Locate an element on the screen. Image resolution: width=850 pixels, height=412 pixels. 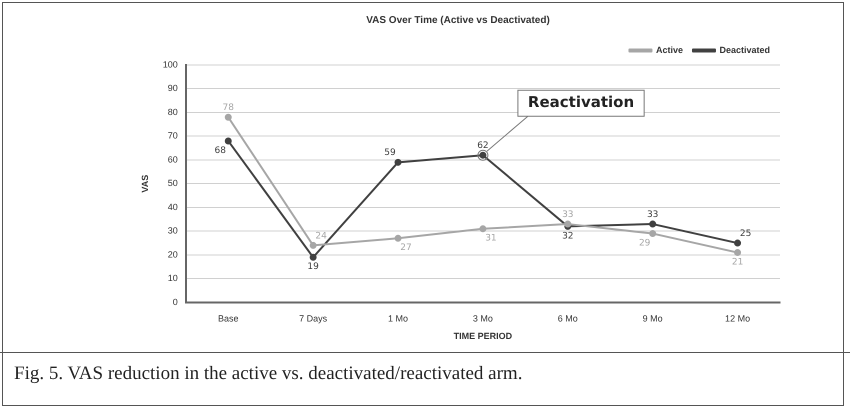
y-tick-label: 70 is located at coordinates (173, 135).